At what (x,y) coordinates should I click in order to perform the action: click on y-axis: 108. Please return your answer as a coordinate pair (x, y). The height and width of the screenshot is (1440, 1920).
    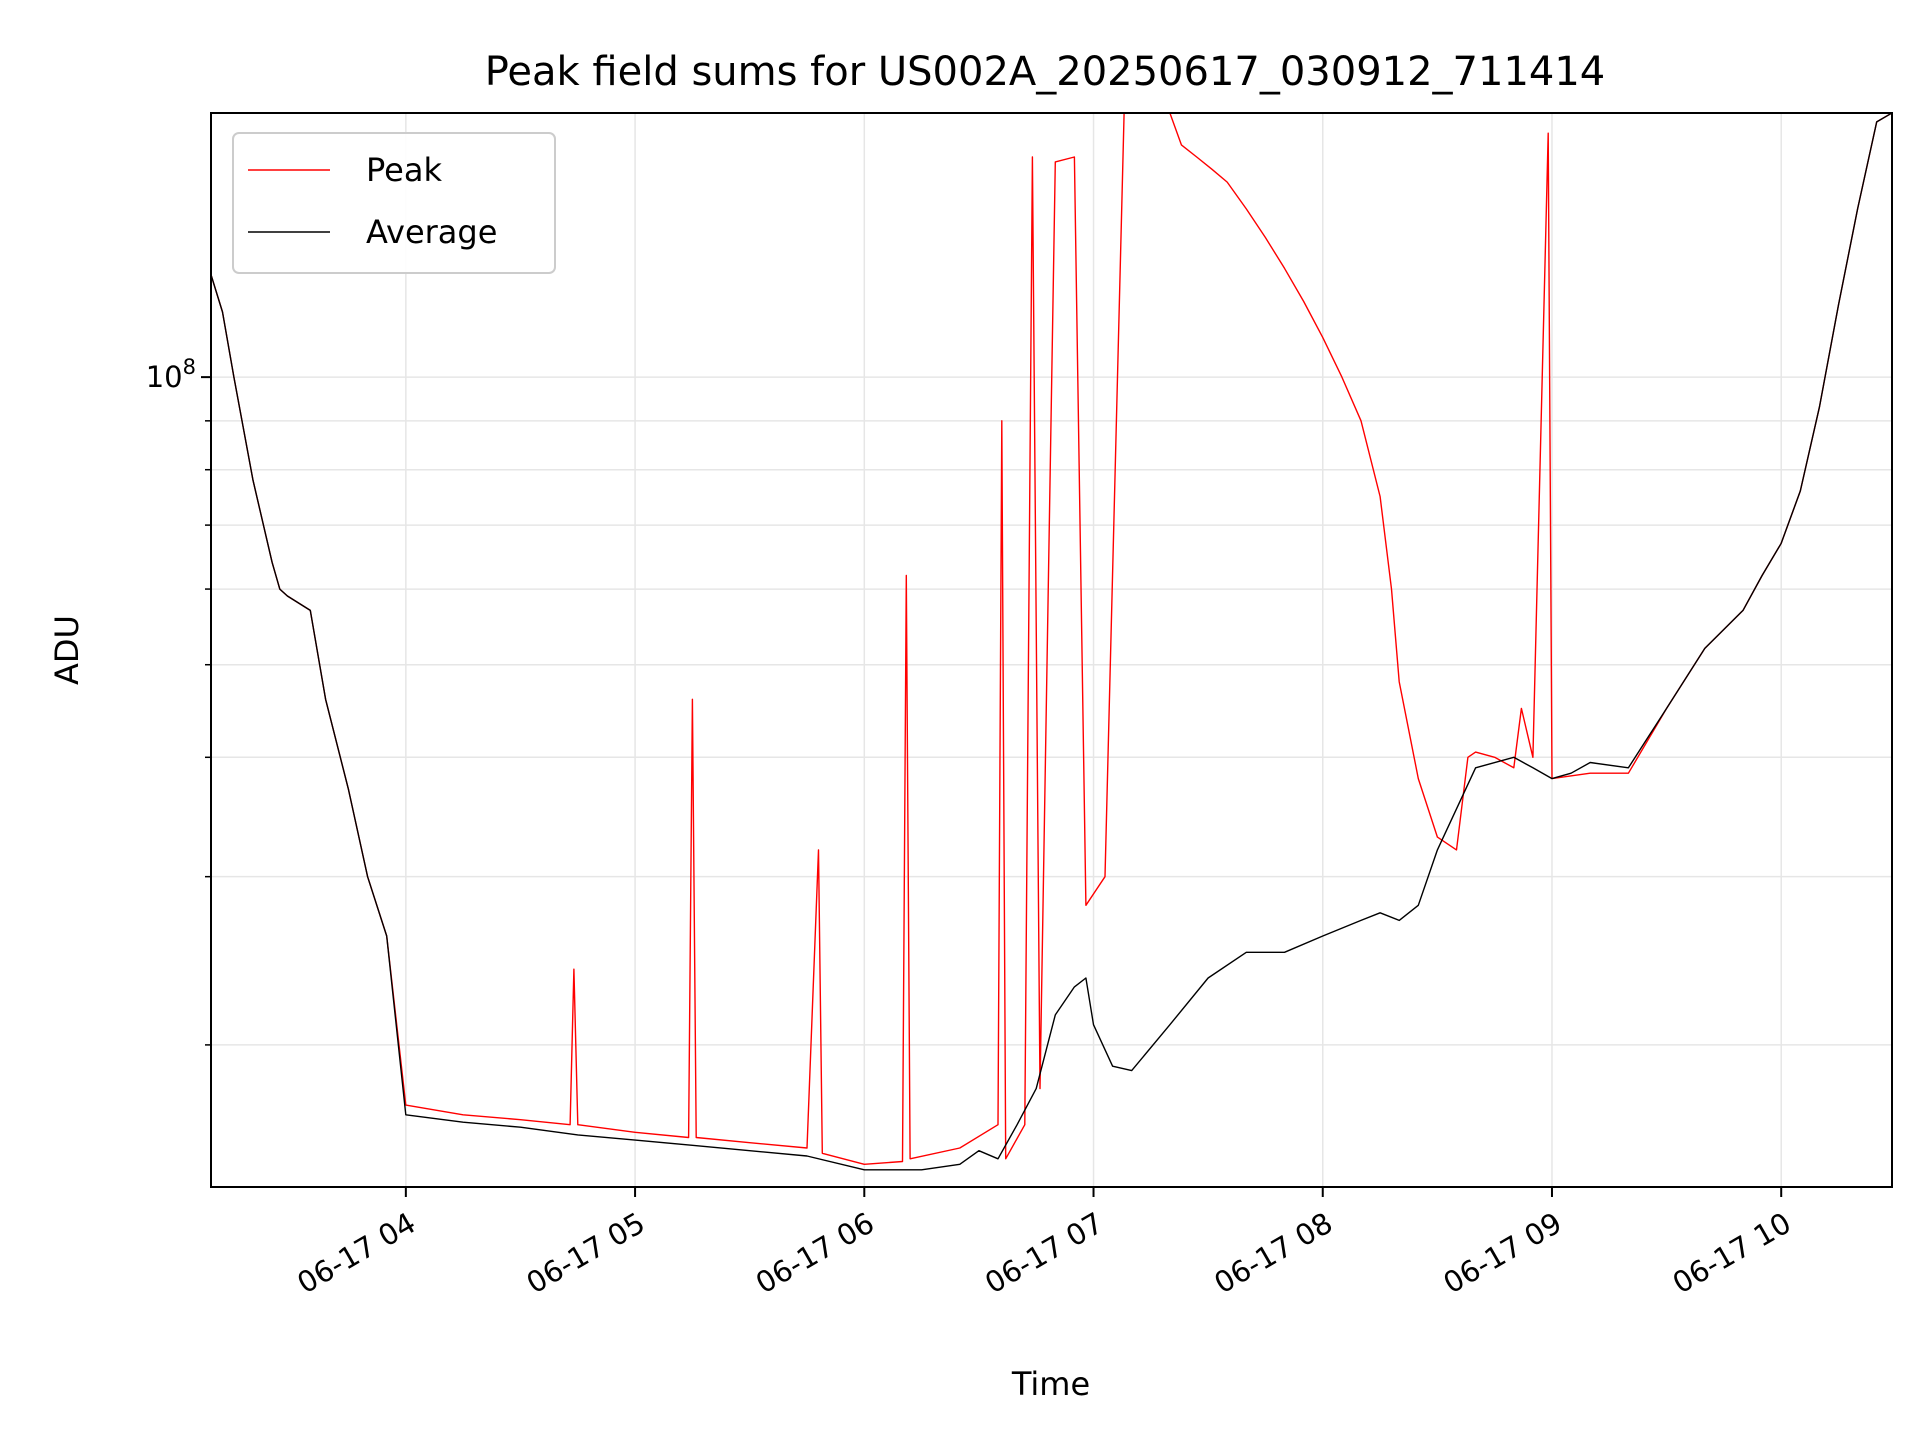
    Looking at the image, I should click on (178, 700).